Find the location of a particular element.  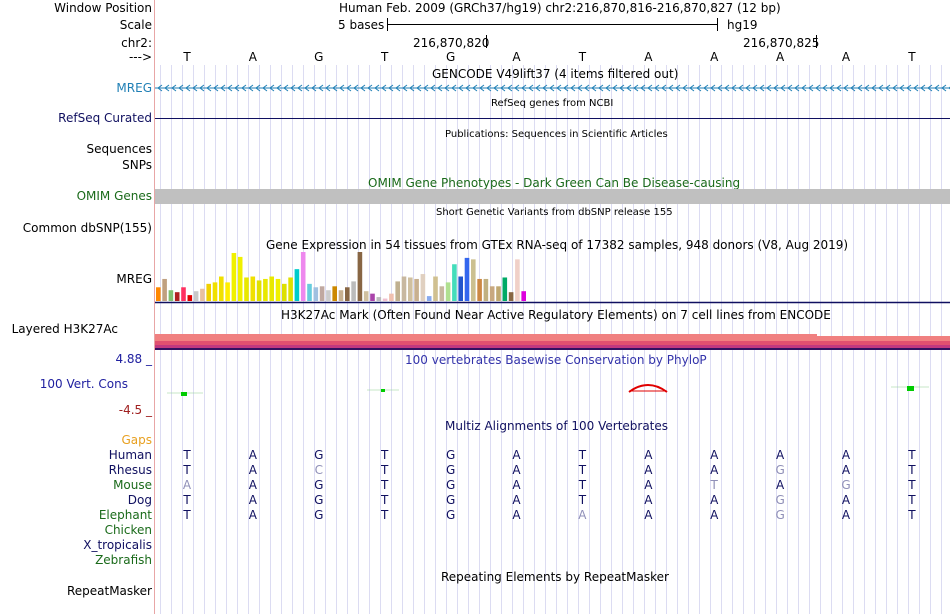

refseq-gene-line is located at coordinates (552, 118).